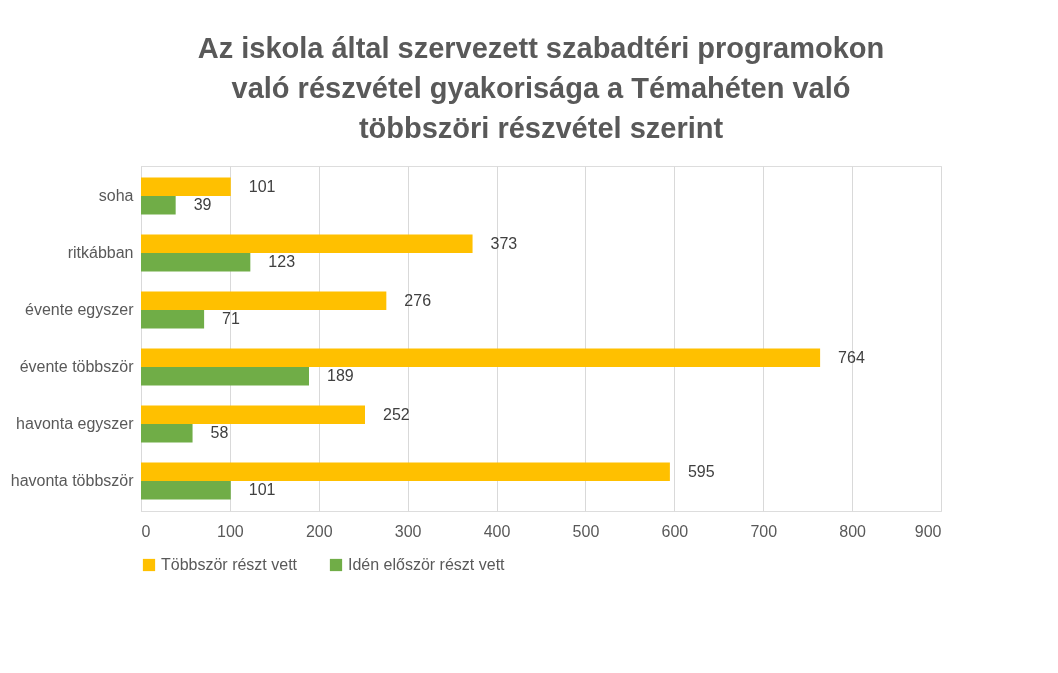  Describe the element at coordinates (100, 252) in the screenshot. I see `y-tick-label: ritkábban` at that location.